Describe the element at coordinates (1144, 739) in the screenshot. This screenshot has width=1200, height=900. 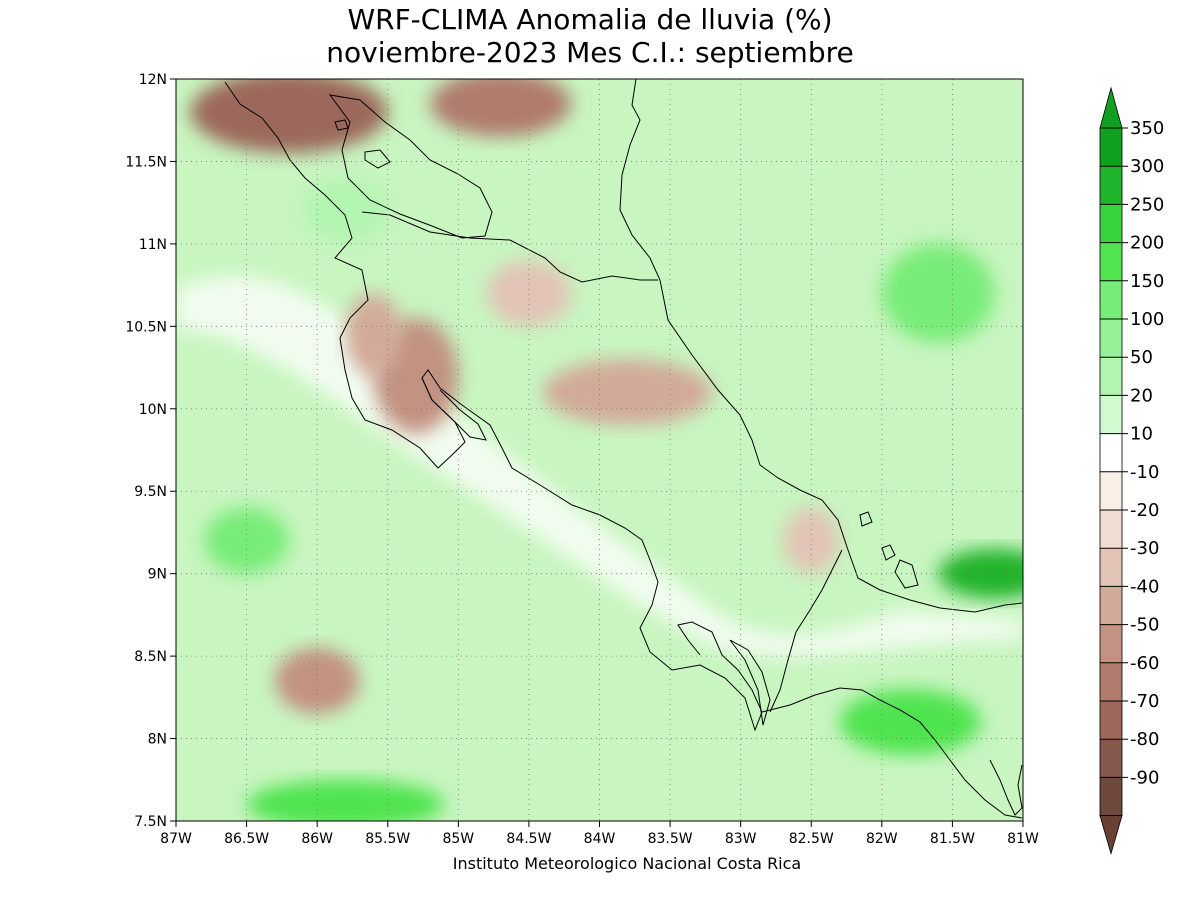
I see `colorbar-label: -80` at that location.